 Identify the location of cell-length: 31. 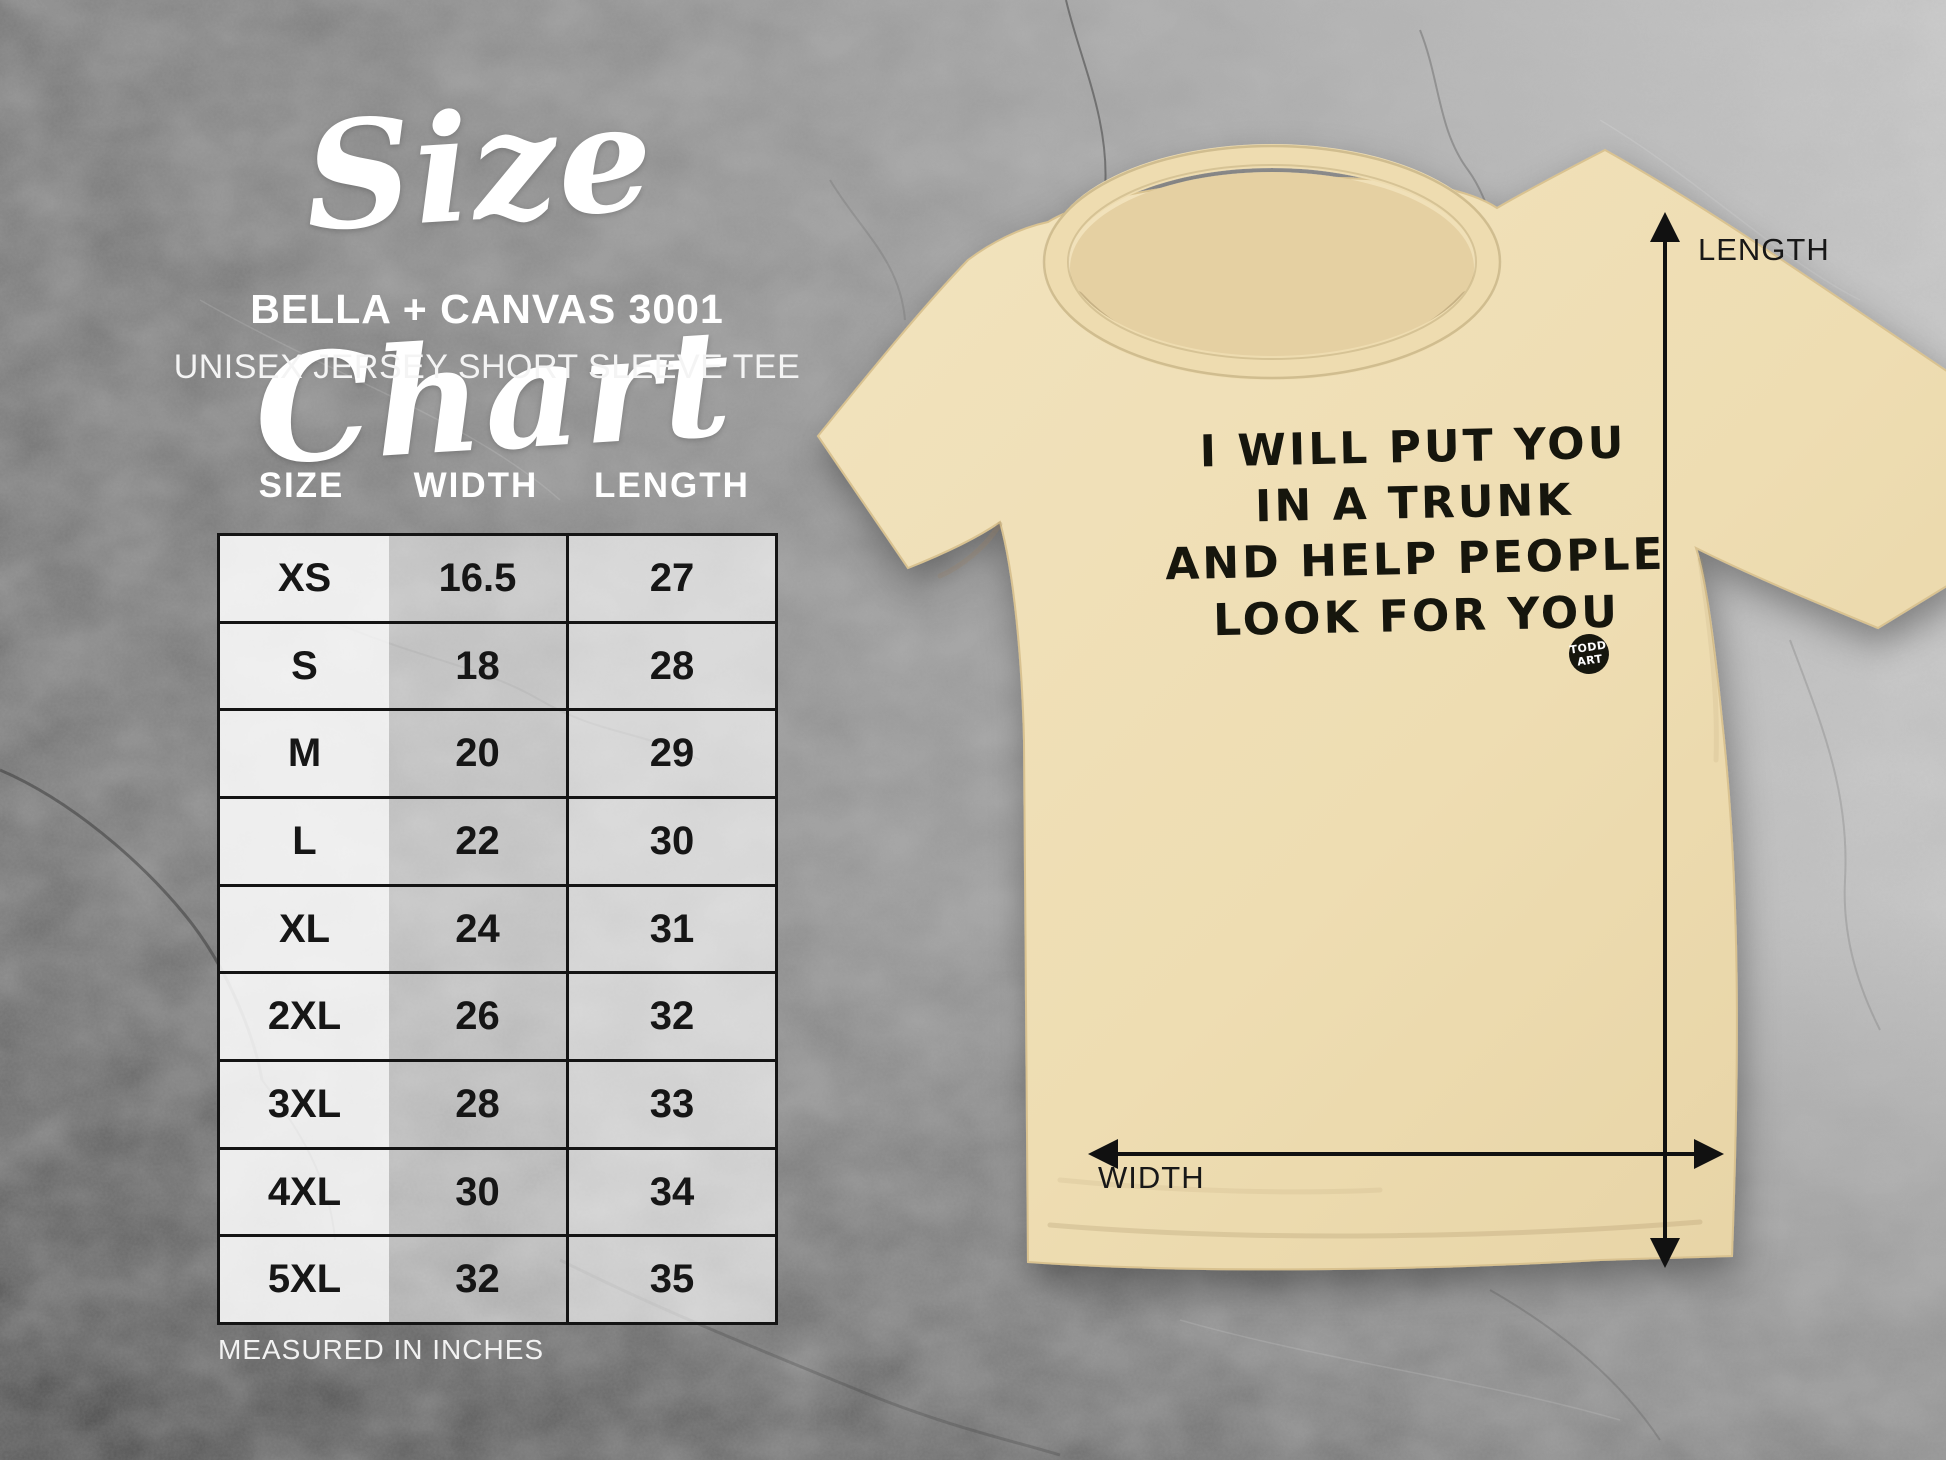
(670, 929).